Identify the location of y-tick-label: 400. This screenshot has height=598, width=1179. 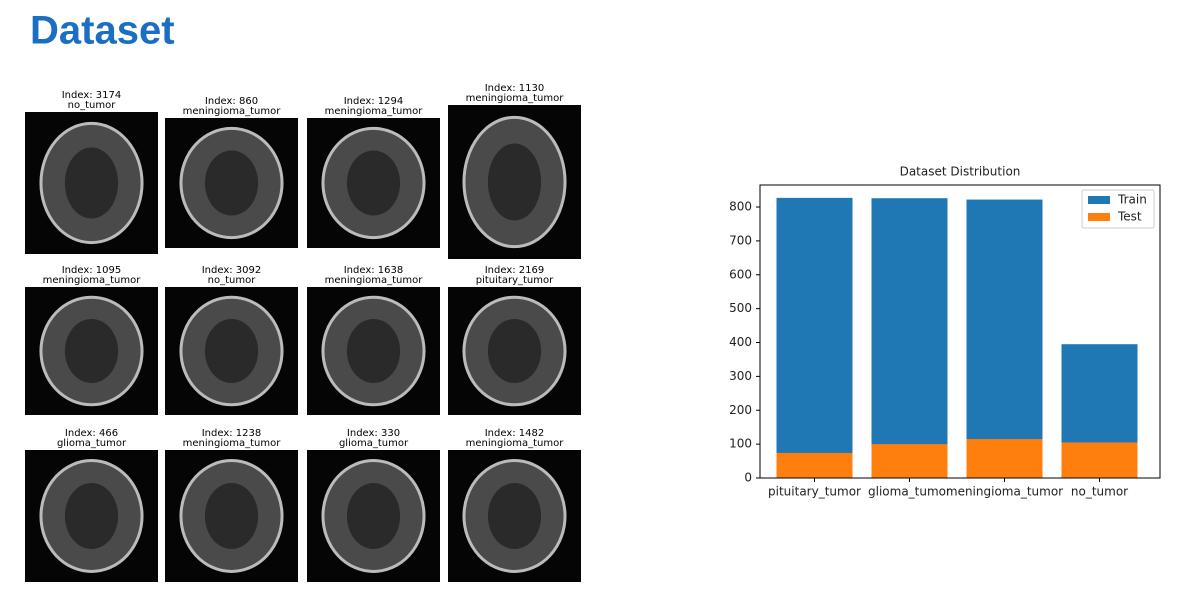
(740, 342).